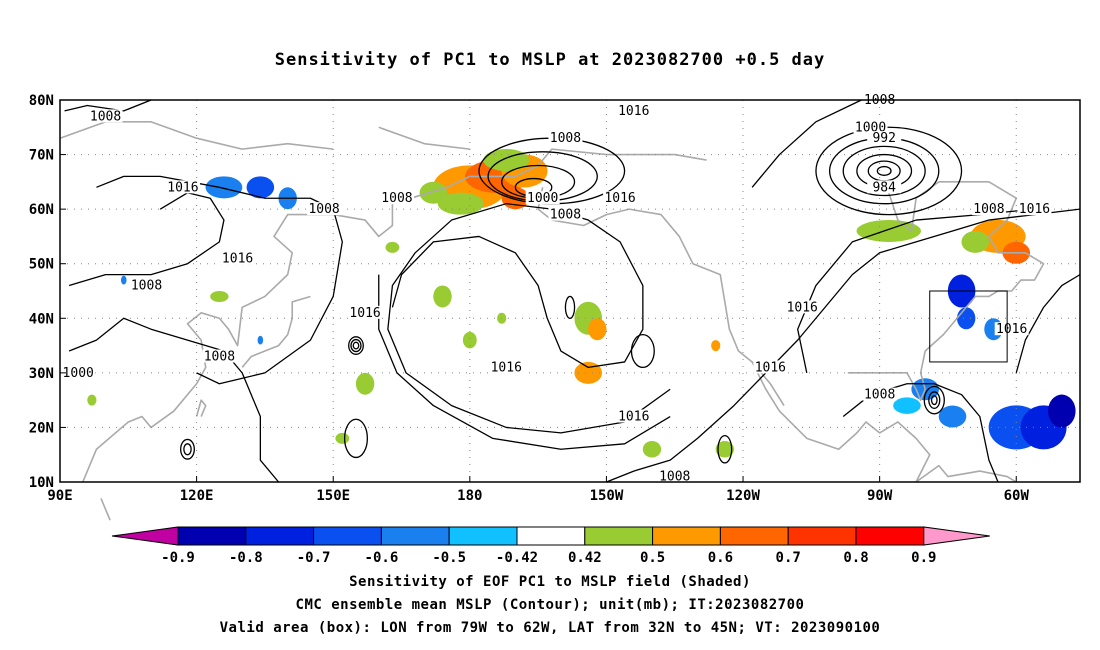 The width and height of the screenshot is (1100, 650). Describe the element at coordinates (720, 558) in the screenshot. I see `colorbar-label: 0.6` at that location.